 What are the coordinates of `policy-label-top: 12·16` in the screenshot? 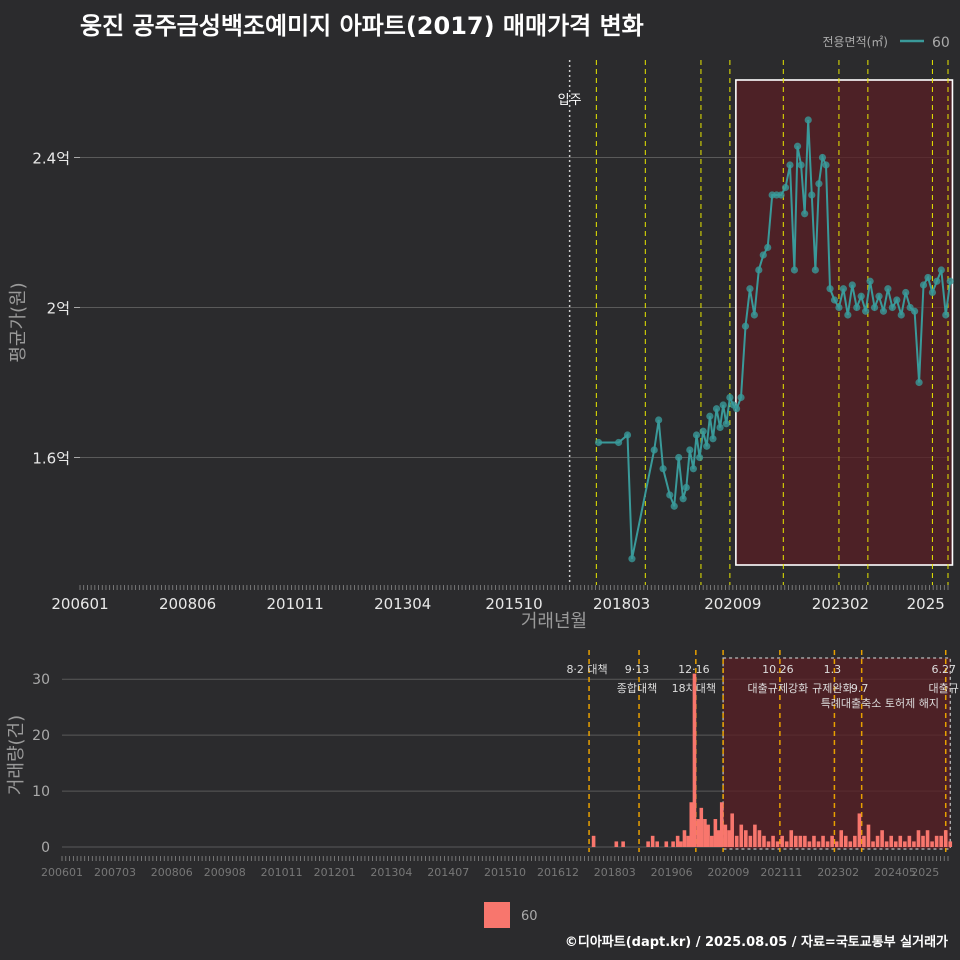 It's located at (694, 669).